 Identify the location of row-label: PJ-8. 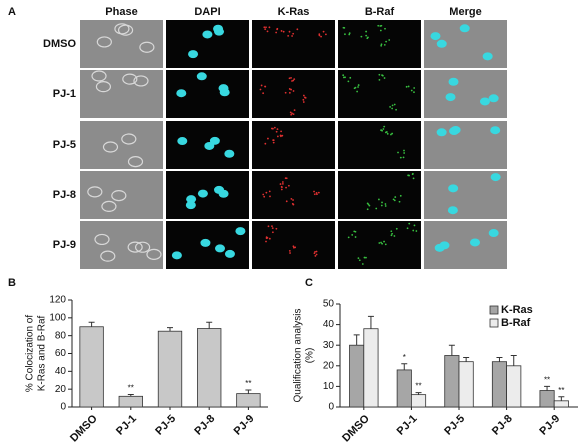
(64, 195).